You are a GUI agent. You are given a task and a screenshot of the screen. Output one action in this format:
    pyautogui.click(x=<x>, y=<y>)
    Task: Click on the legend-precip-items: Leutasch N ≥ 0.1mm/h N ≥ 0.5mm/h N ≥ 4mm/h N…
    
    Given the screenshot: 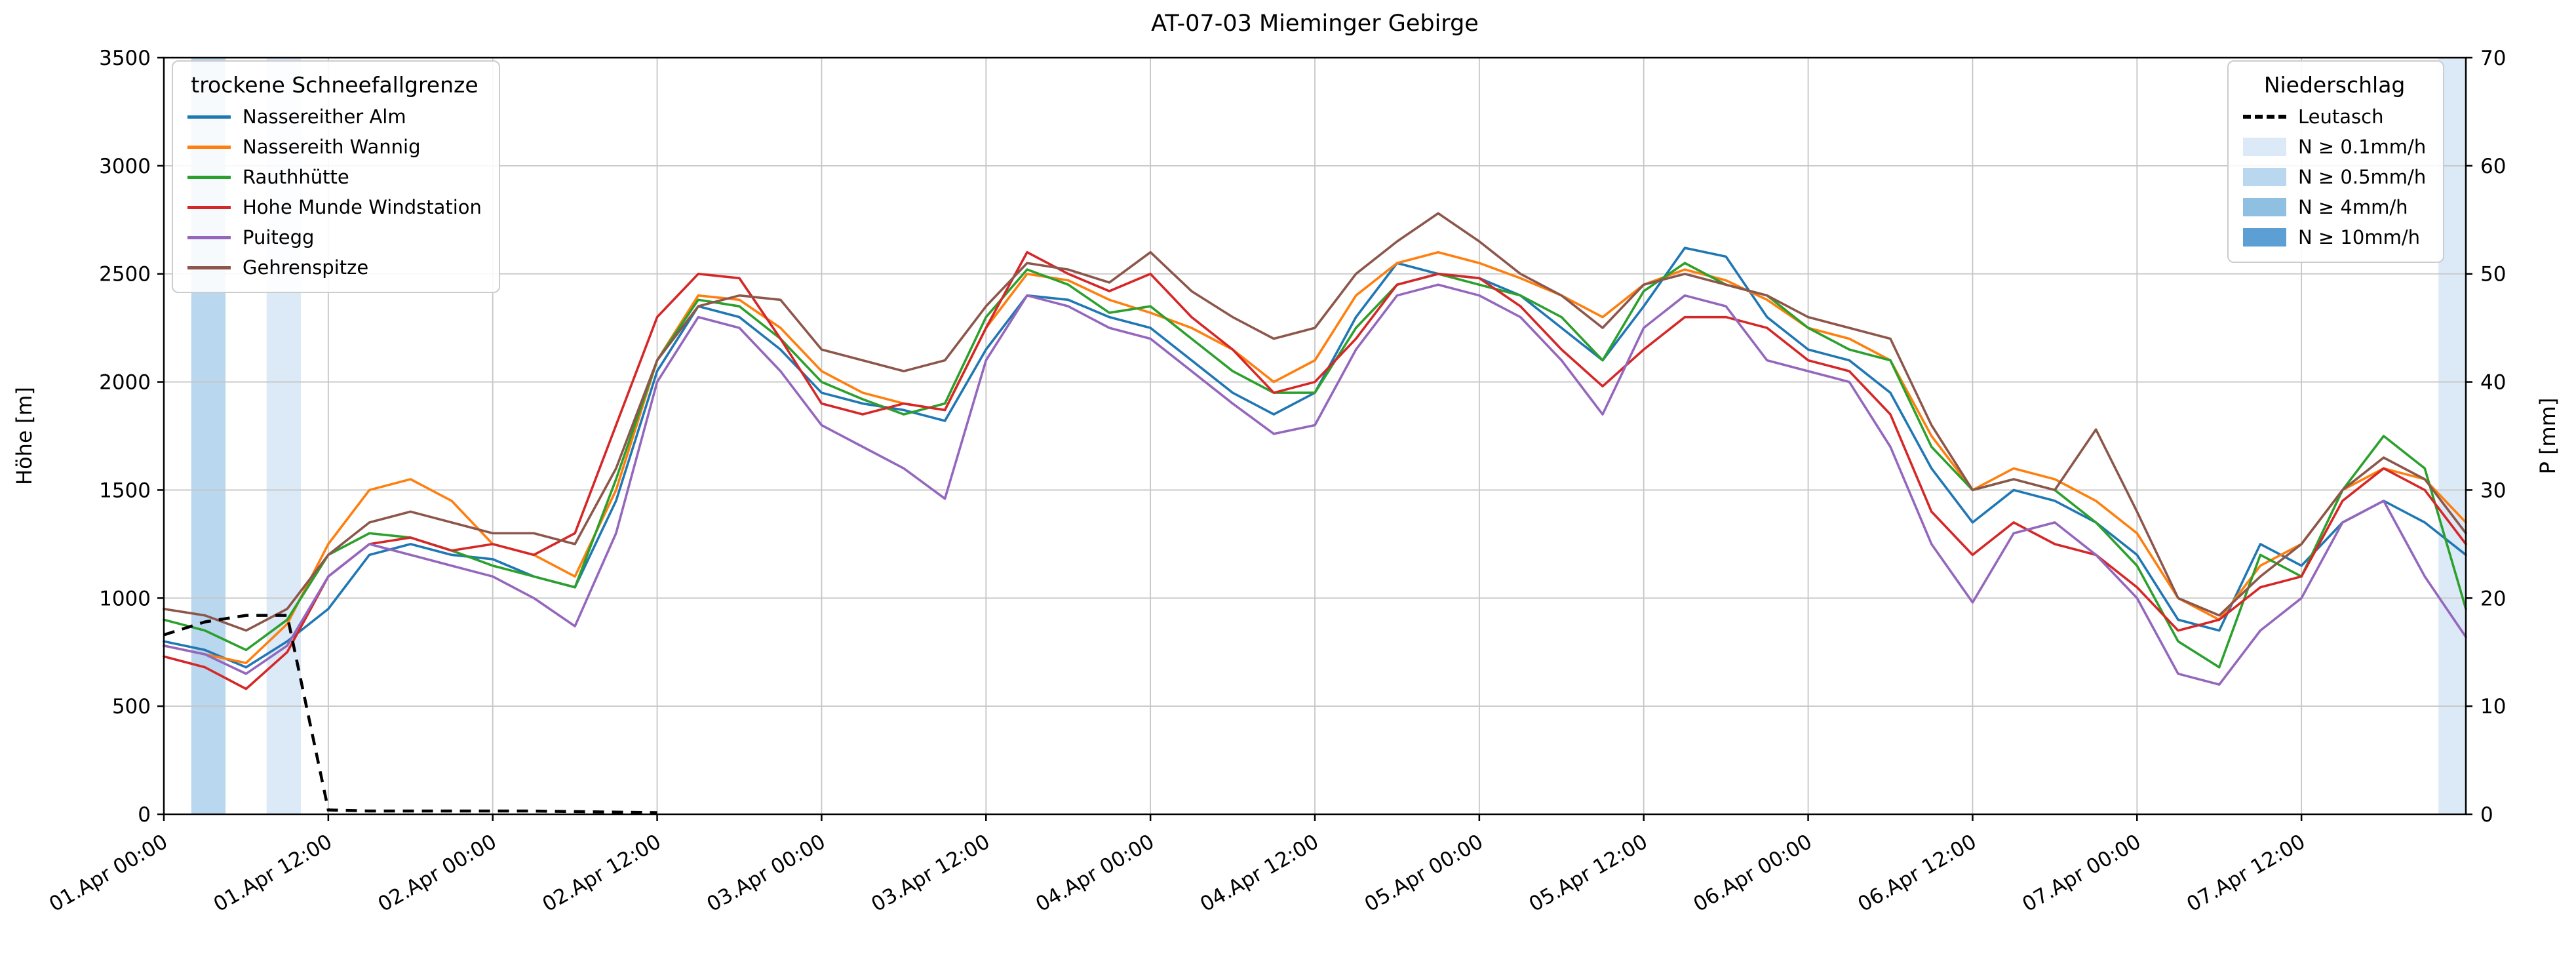 What is the action you would take?
    pyautogui.click(x=2334, y=177)
    